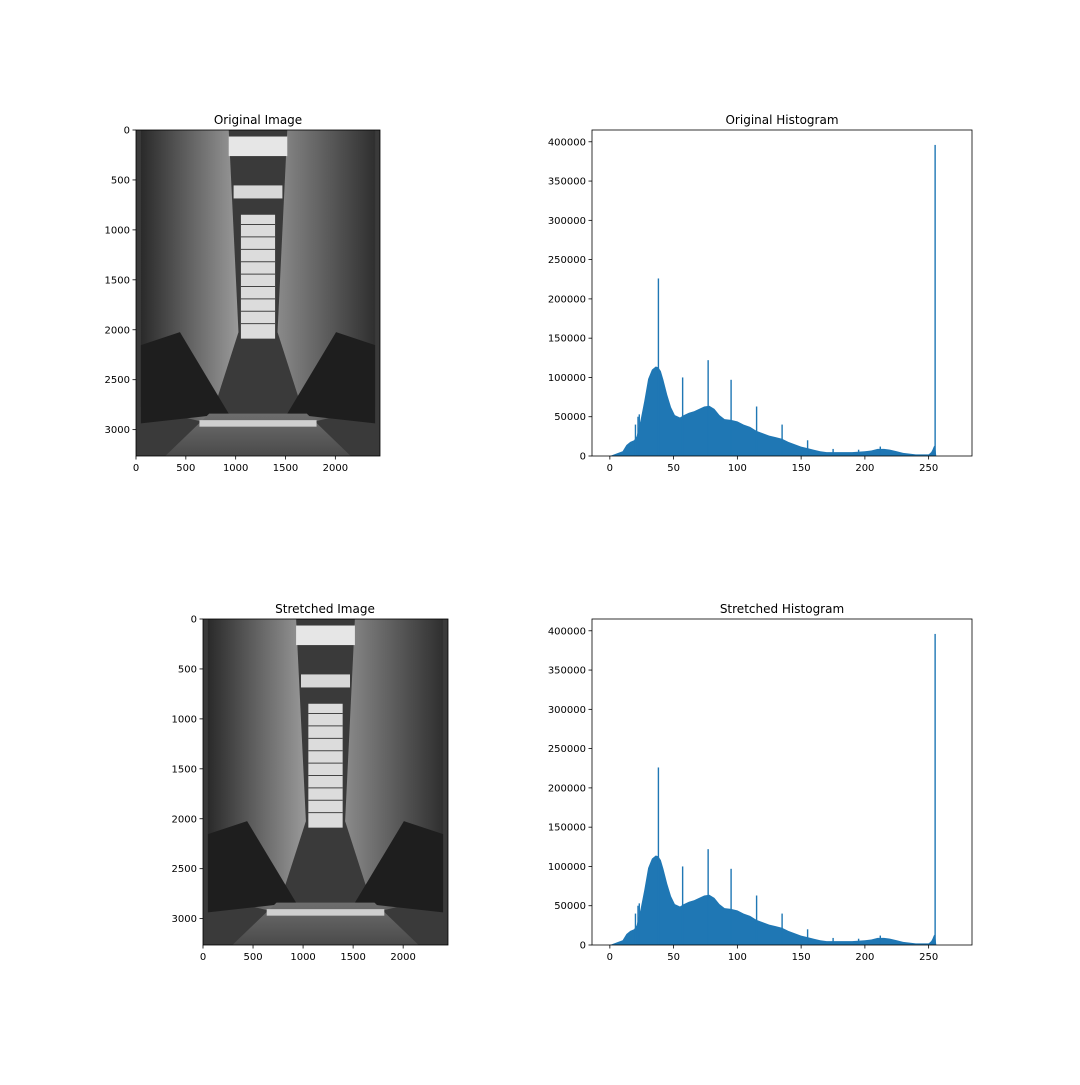 This screenshot has width=1080, height=1085. I want to click on chart-title: Original Image, so click(258, 120).